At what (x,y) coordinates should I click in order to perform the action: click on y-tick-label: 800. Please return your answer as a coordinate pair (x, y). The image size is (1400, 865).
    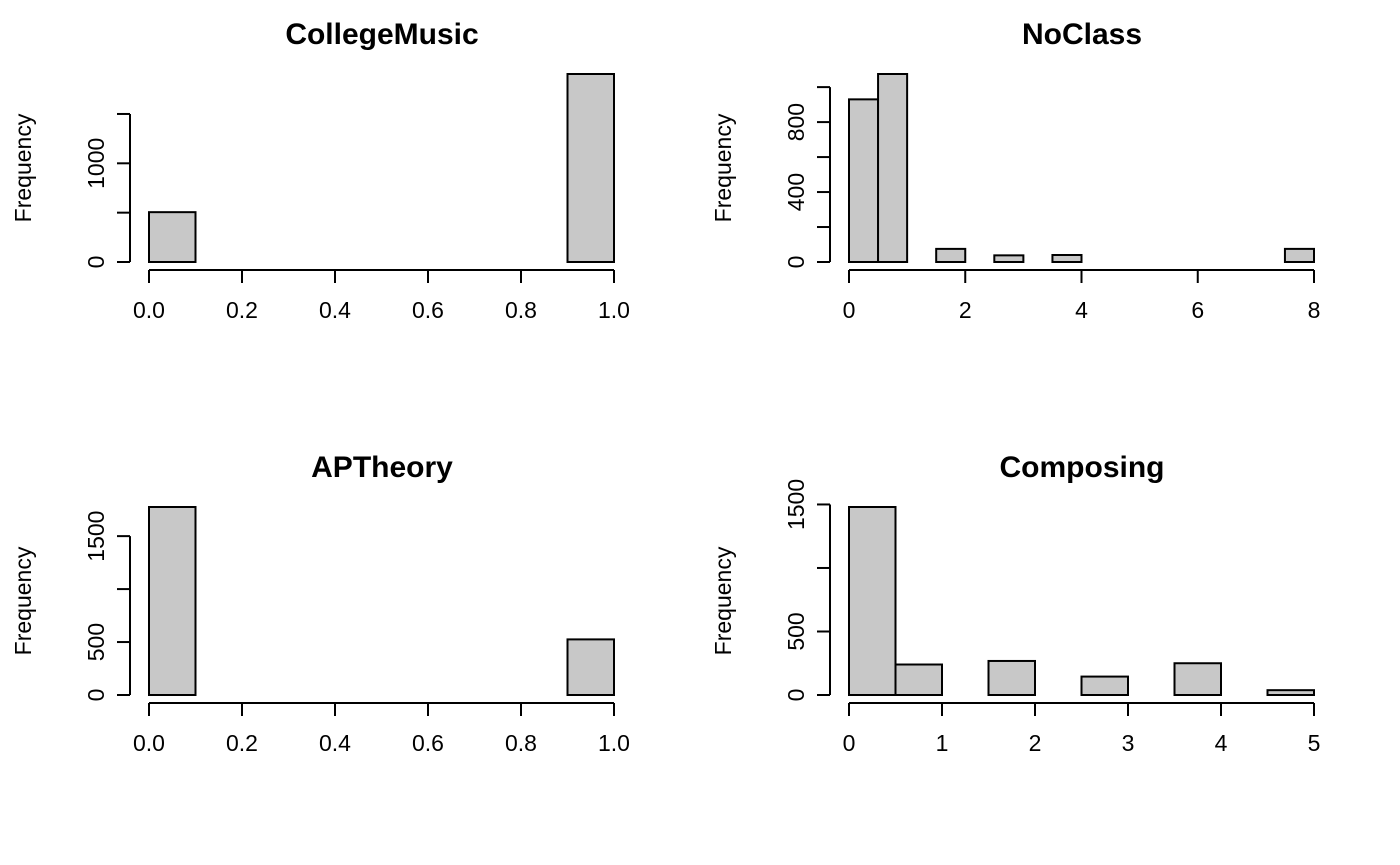
    Looking at the image, I should click on (796, 122).